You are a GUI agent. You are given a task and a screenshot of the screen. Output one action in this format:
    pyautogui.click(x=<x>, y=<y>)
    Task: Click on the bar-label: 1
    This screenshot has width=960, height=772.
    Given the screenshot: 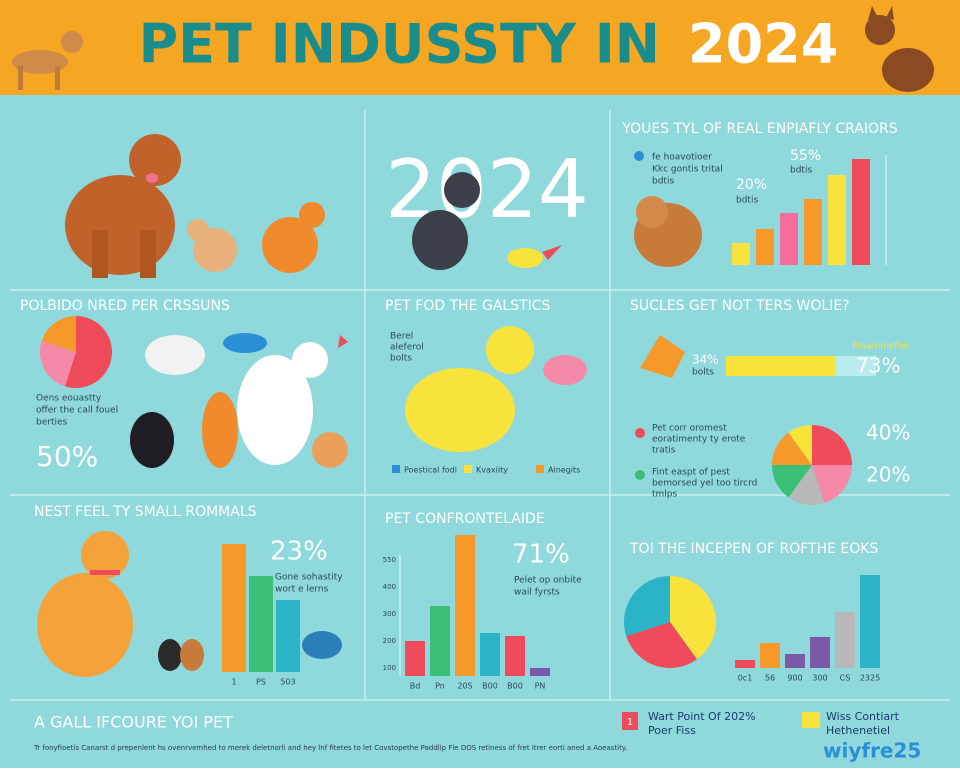 What is the action you would take?
    pyautogui.click(x=233, y=682)
    